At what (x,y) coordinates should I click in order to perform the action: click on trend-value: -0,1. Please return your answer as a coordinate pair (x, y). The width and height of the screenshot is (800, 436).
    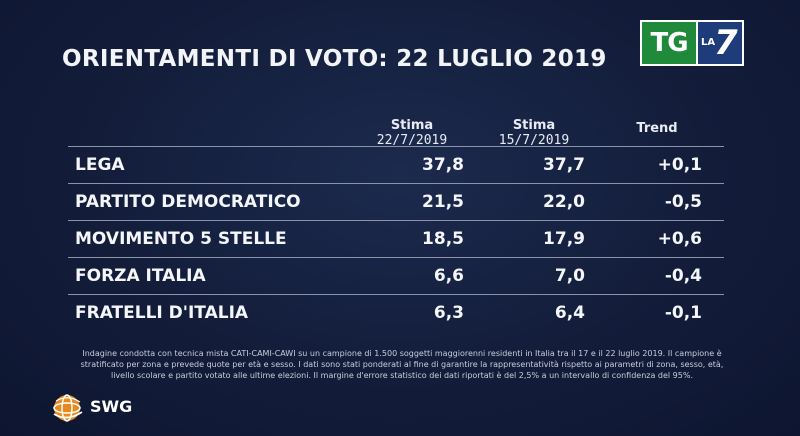
    Looking at the image, I should click on (683, 313).